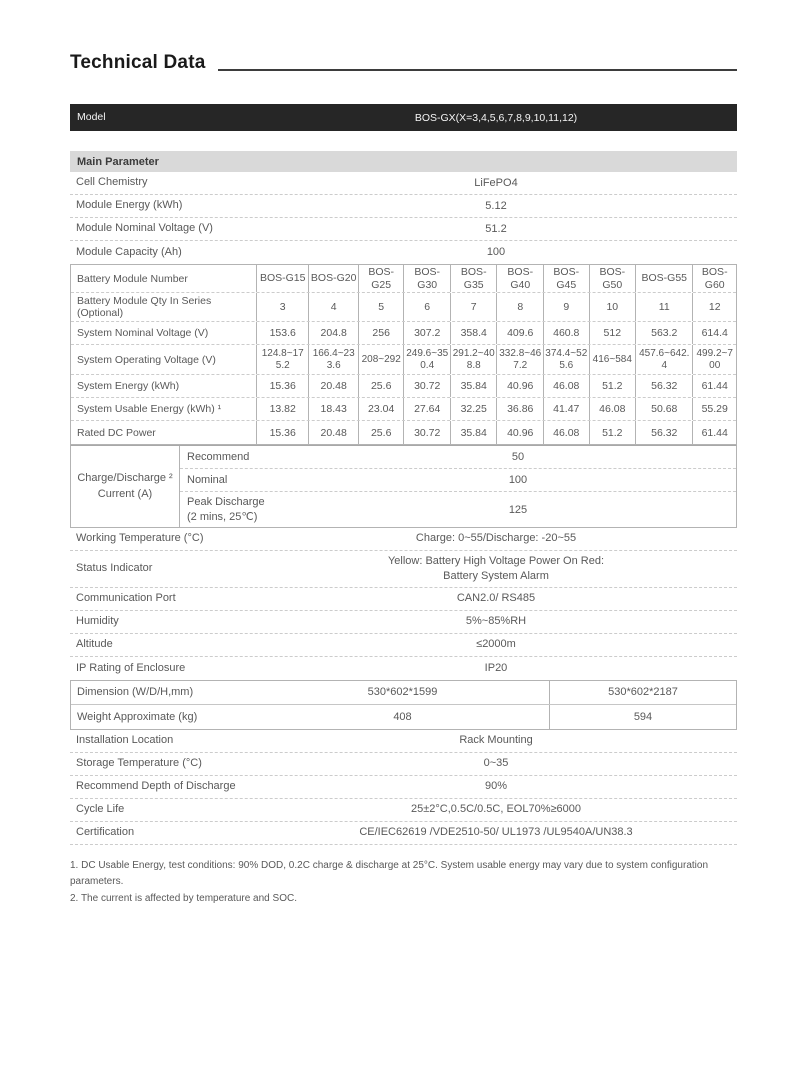  What do you see at coordinates (403, 599) in the screenshot?
I see `spec-row: Communication Port CAN2.0/ RS485` at bounding box center [403, 599].